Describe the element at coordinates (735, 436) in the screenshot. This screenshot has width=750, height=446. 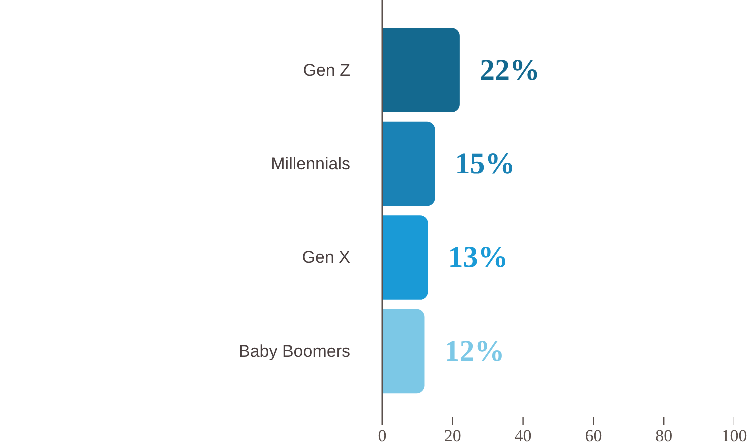
I see `x-tick-label: 100` at that location.